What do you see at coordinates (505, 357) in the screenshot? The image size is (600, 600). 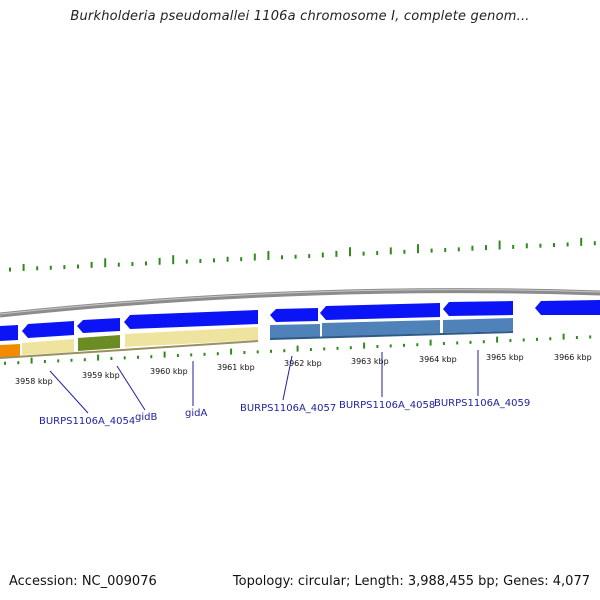 I see `kbp-label: 3965 kbp` at bounding box center [505, 357].